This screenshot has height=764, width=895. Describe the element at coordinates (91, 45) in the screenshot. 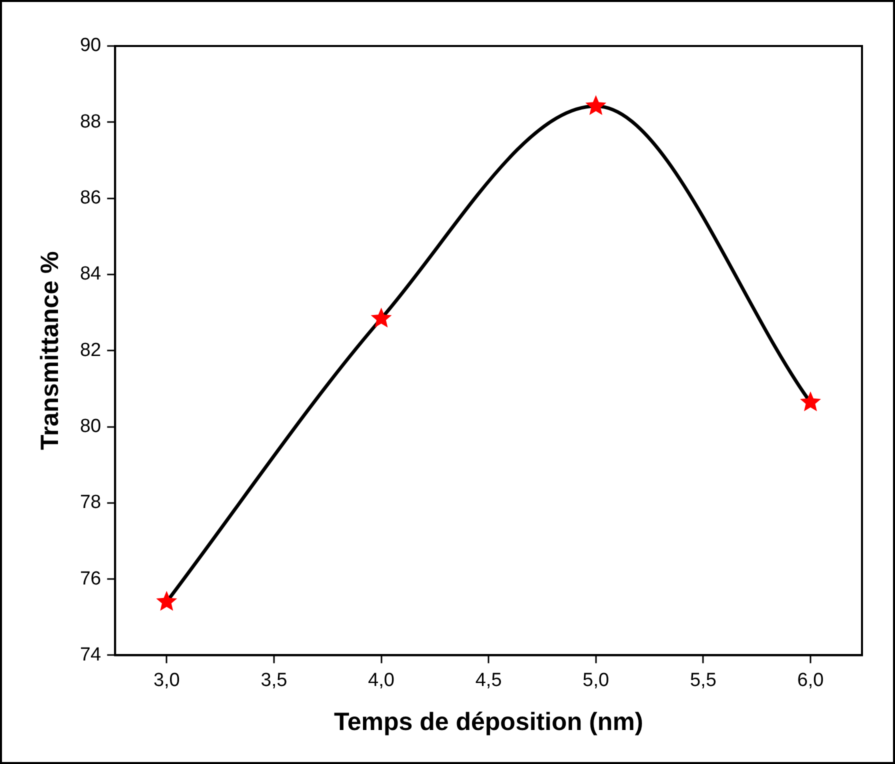

I see `y-tick-label: 90` at that location.